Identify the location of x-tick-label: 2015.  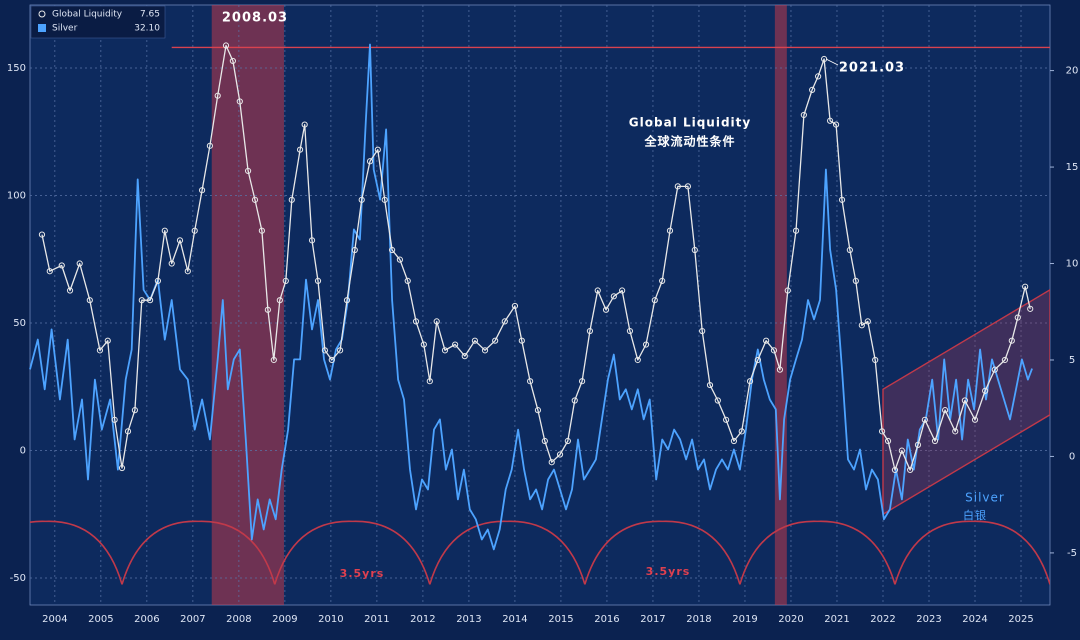
(560, 619).